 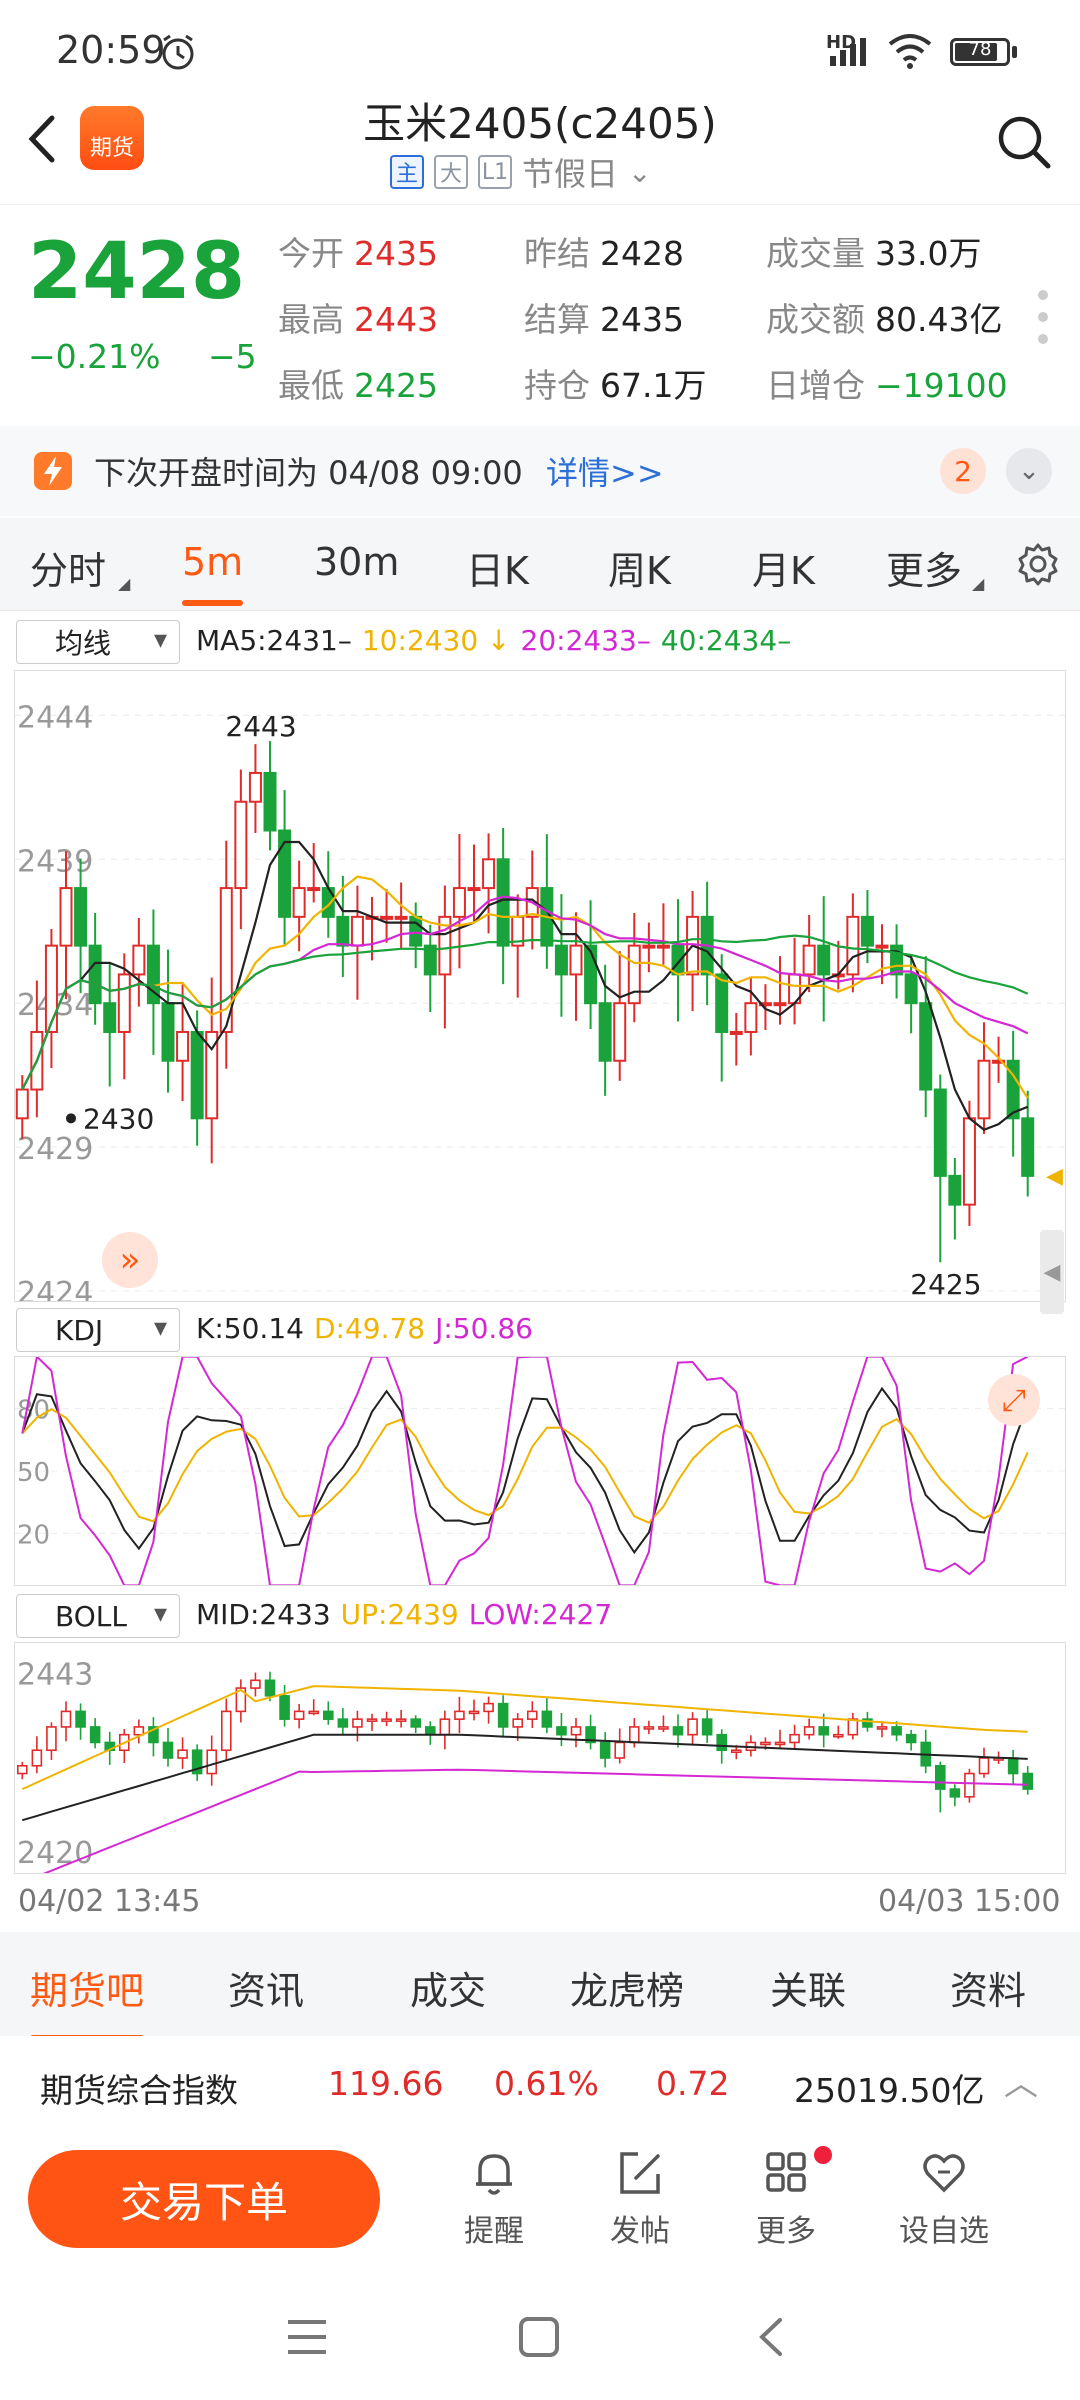 I want to click on quote-field-label: 最高, so click(x=311, y=319).